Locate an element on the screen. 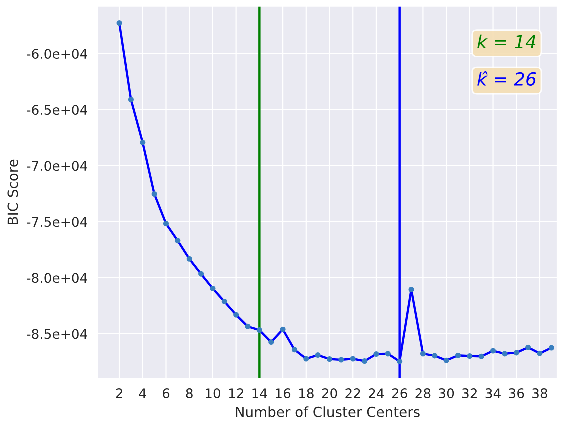 The height and width of the screenshot is (423, 566). x-tick-label: 10 is located at coordinates (213, 393).